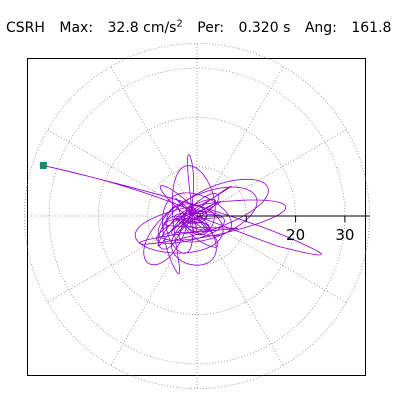 The width and height of the screenshot is (400, 400). What do you see at coordinates (211, 27) in the screenshot?
I see `per-label: Per:` at bounding box center [211, 27].